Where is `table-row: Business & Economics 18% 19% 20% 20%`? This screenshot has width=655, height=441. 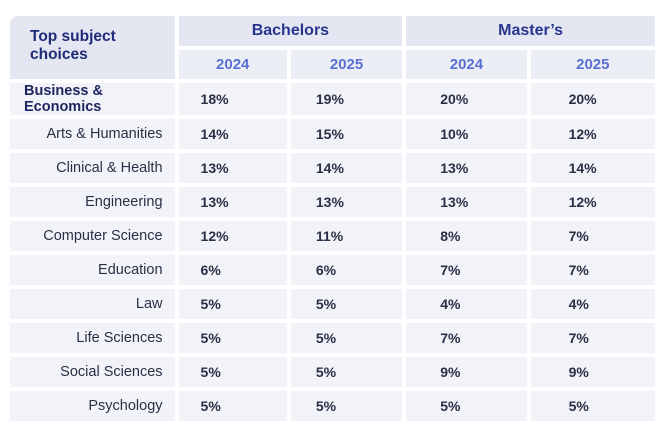 table-row: Business & Economics 18% 19% 20% 20% is located at coordinates (332, 99).